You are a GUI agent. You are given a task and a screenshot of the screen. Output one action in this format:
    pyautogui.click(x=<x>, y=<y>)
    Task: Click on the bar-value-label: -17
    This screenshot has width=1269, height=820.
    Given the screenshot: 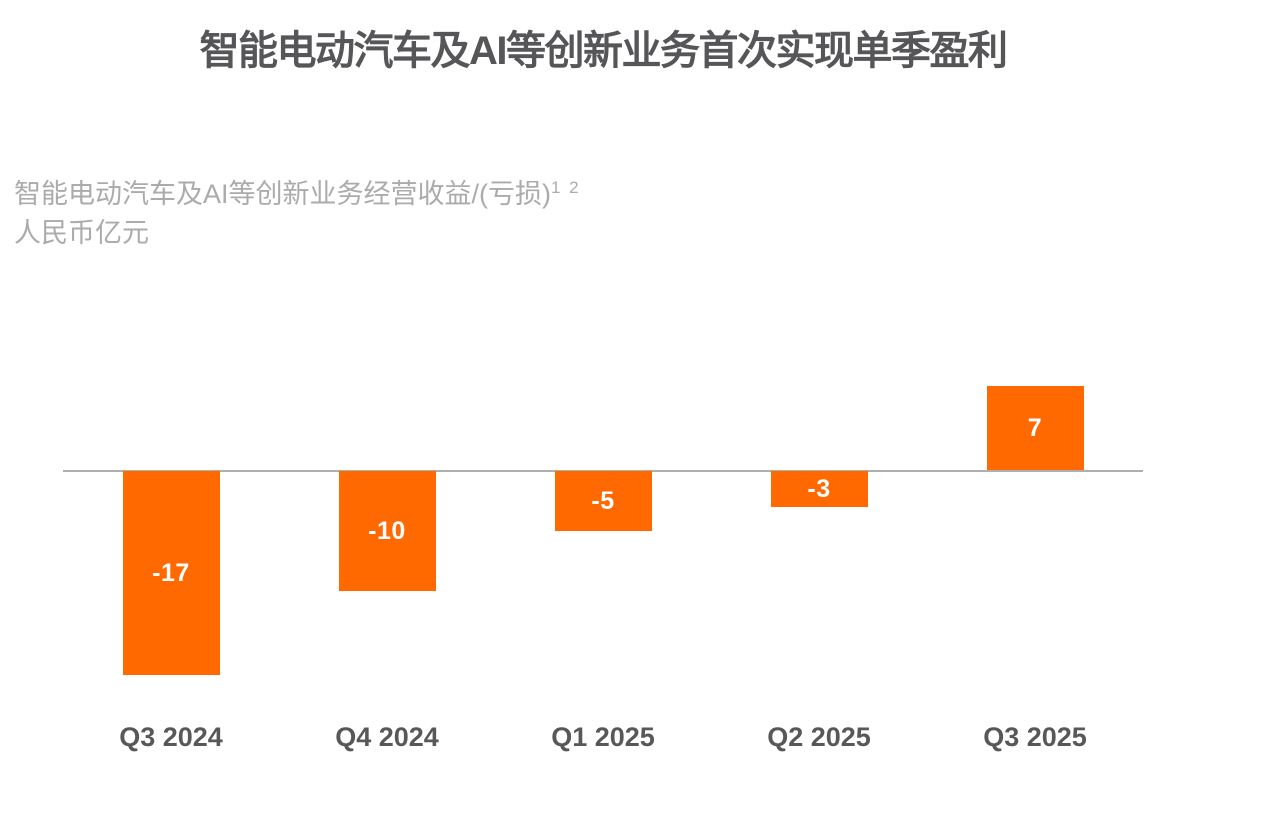 What is the action you would take?
    pyautogui.click(x=171, y=572)
    